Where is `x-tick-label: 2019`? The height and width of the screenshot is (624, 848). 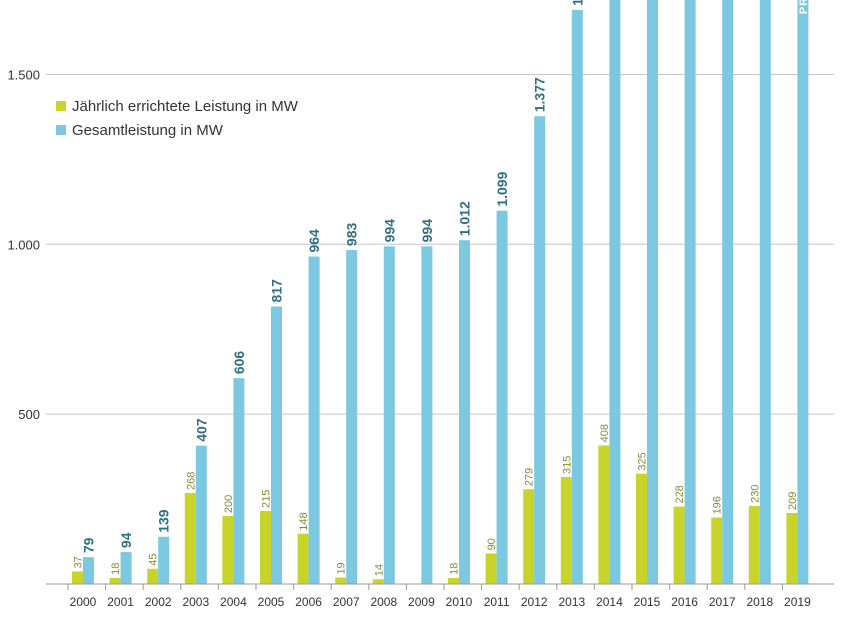 x-tick-label: 2019 is located at coordinates (797, 602).